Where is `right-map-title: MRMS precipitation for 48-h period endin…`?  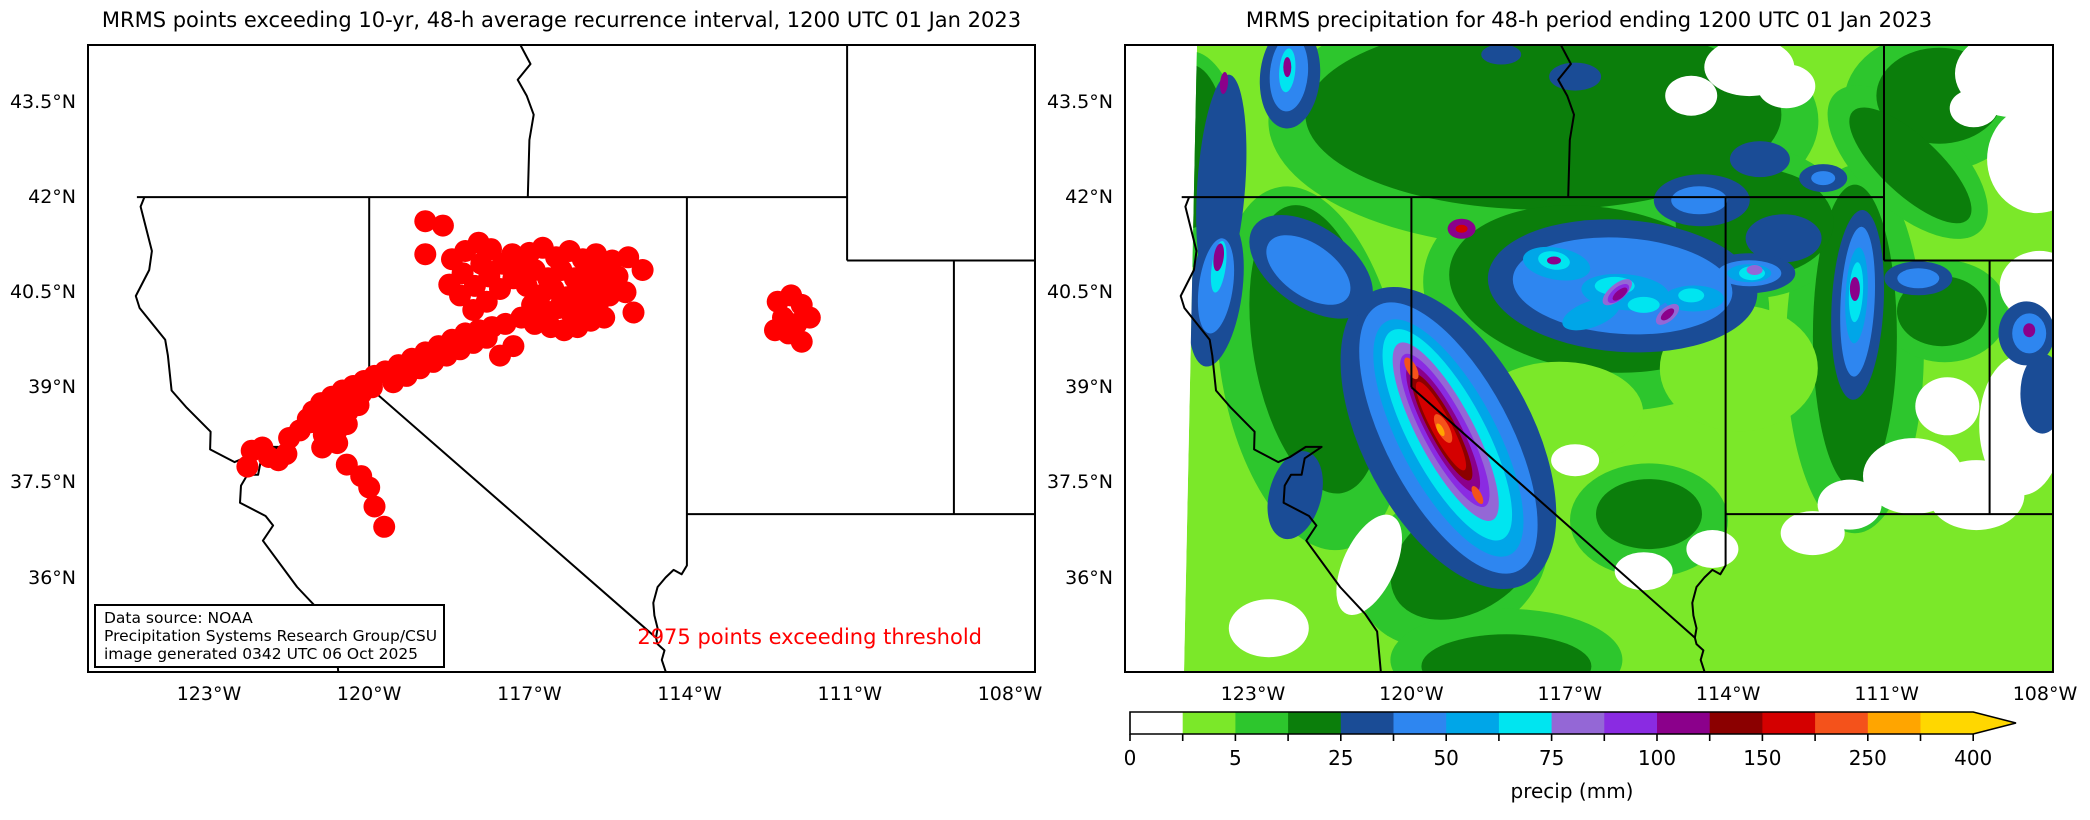 right-map-title: MRMS precipitation for 48-h period endin… is located at coordinates (1589, 20).